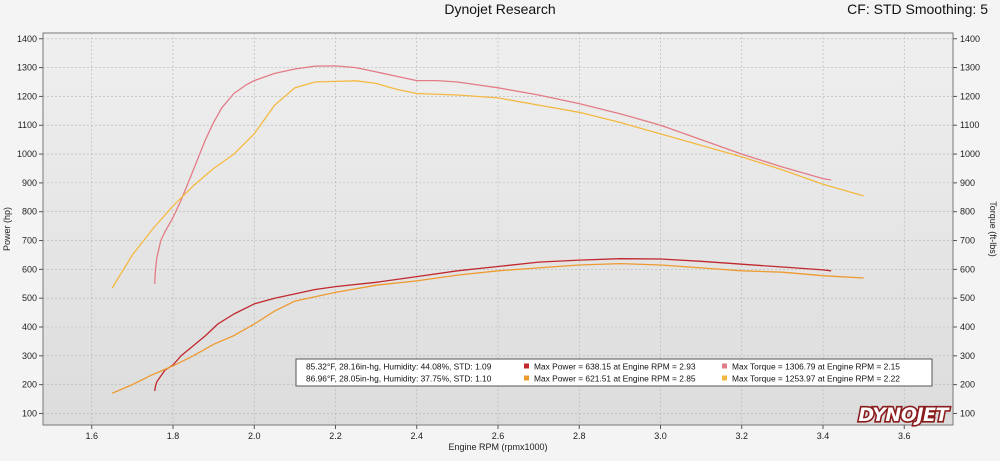  I want to click on y-tick-label: 800, so click(29, 212).